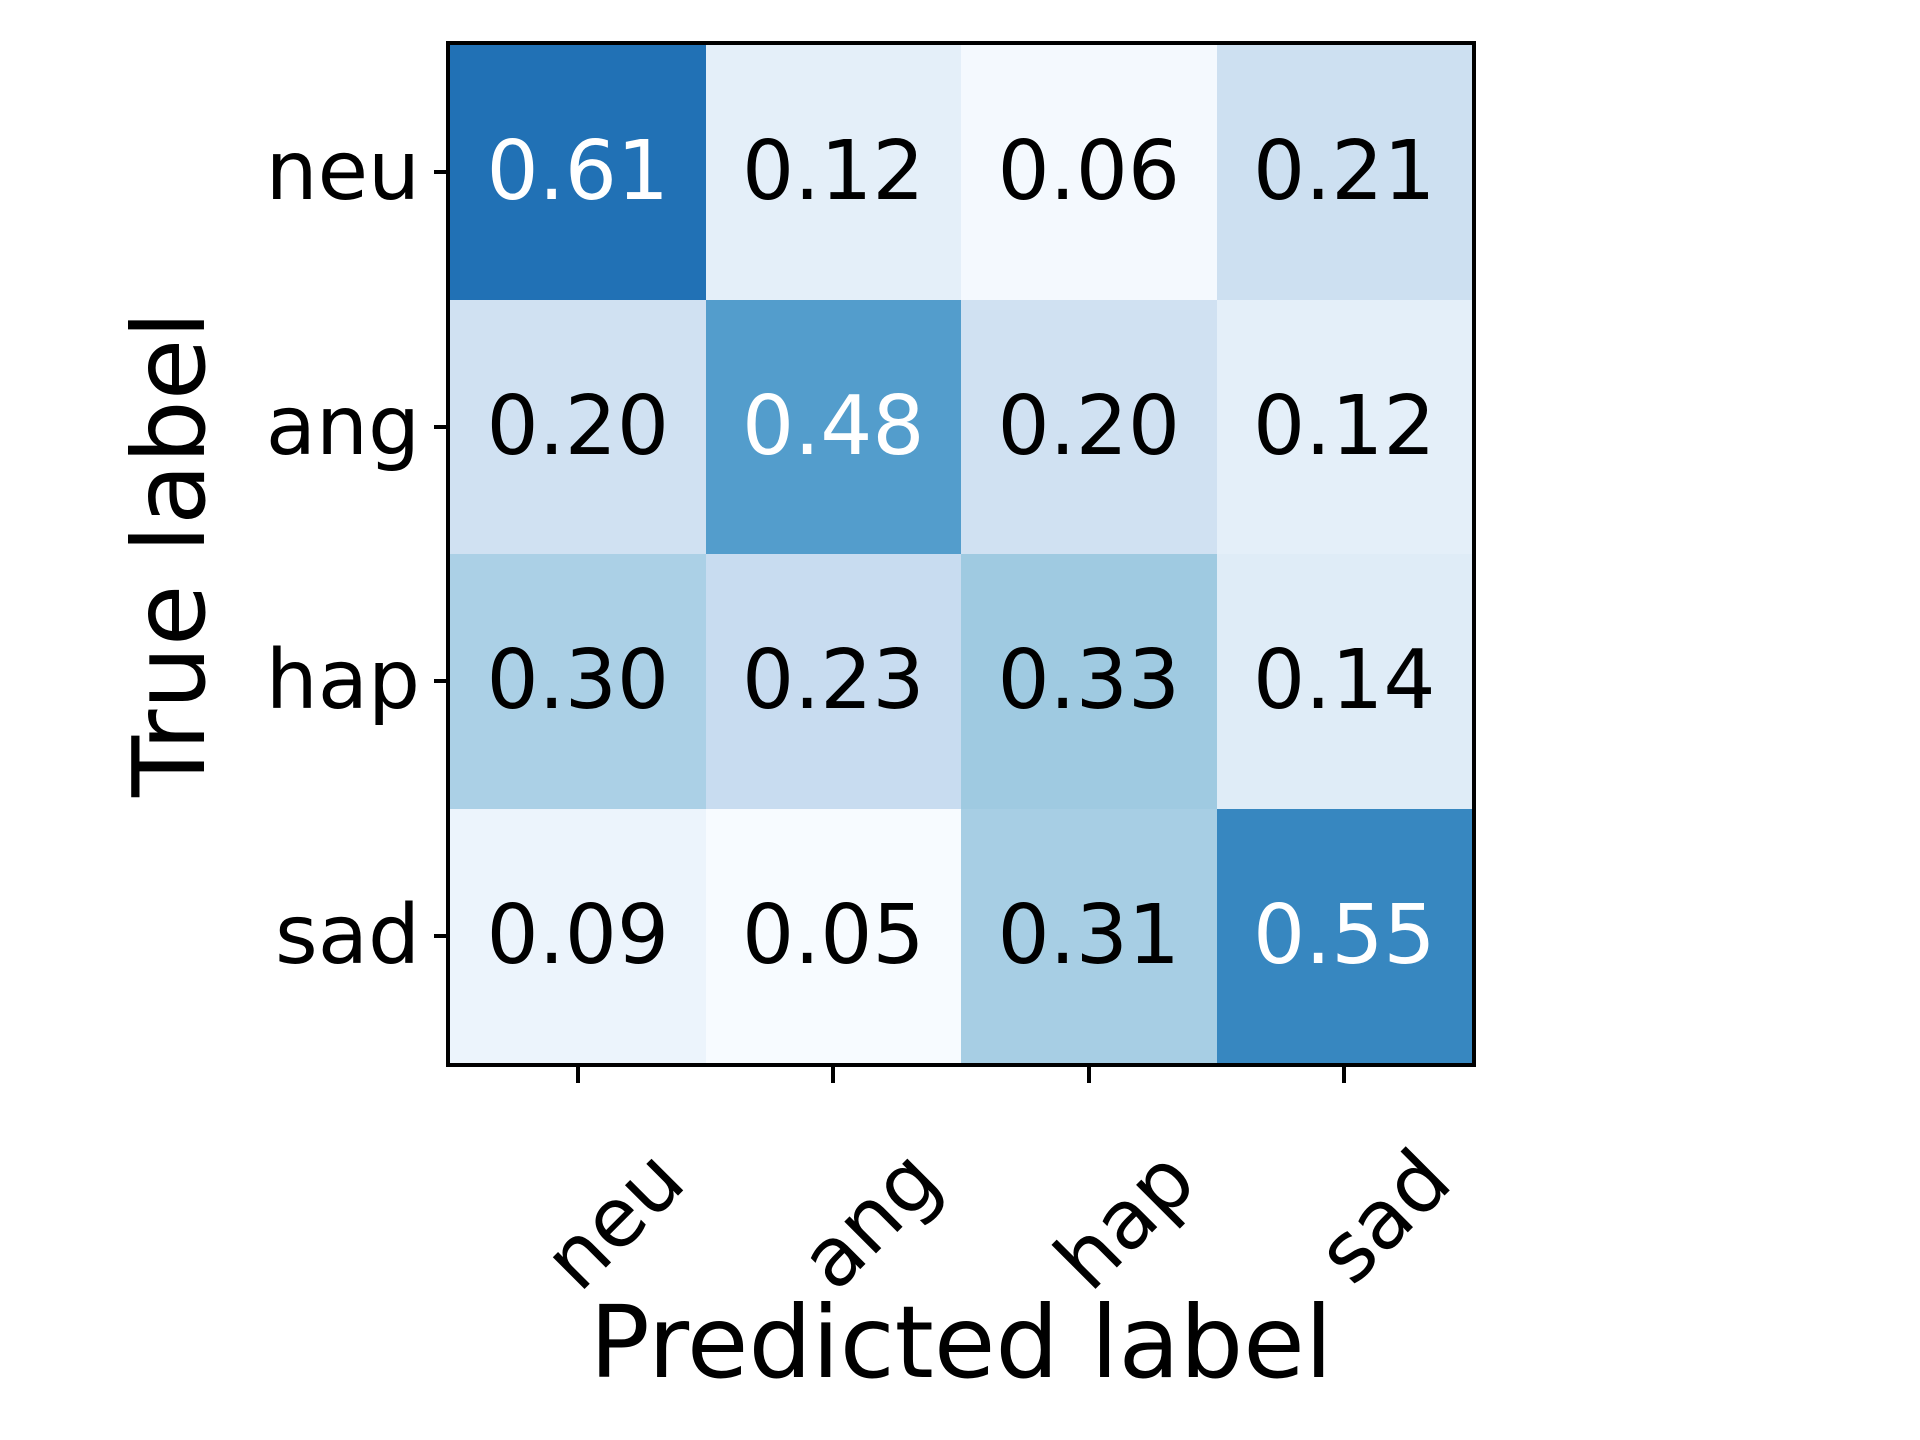 The width and height of the screenshot is (1920, 1440). I want to click on heatmap-cell-sad-ang: 0.05, so click(833, 935).